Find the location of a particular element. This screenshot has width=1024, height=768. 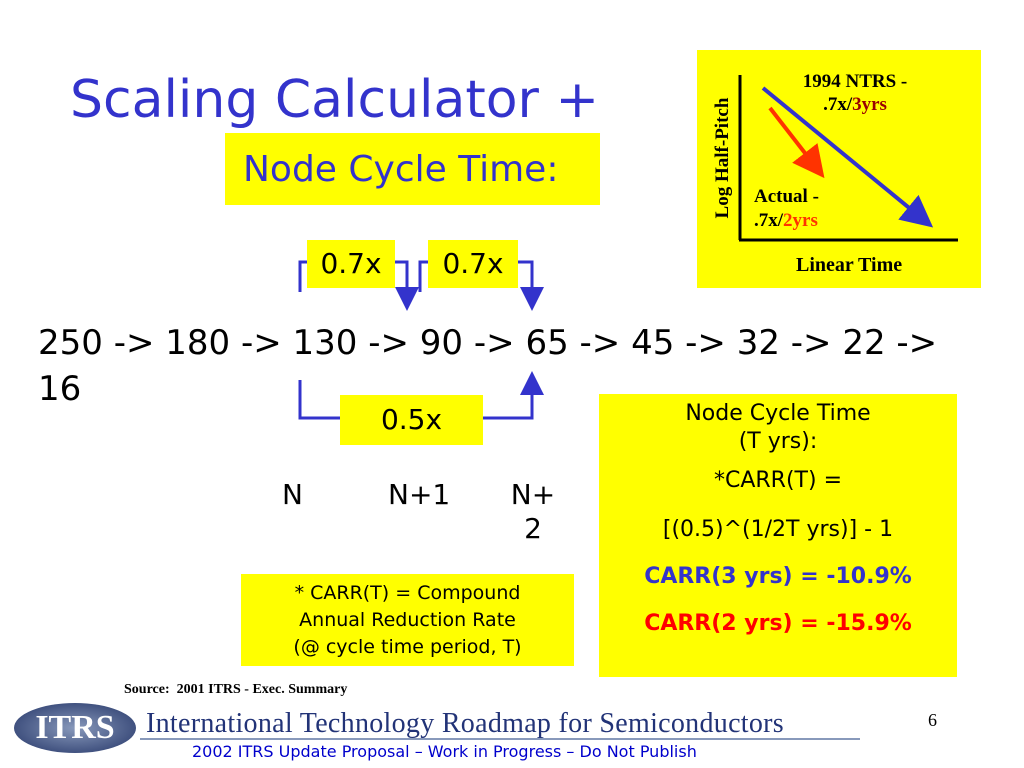

actual-period: 2yrs is located at coordinates (800, 220).